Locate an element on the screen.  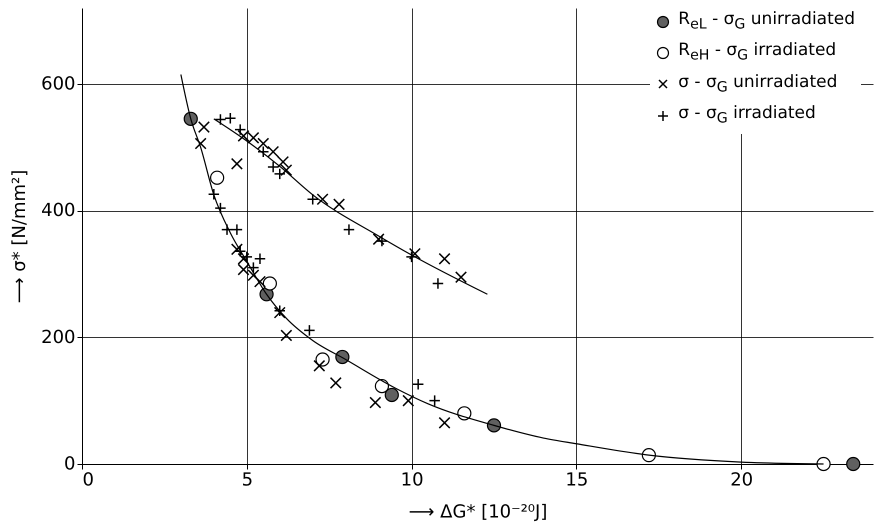
legend-label: R$_{eL}$ - σ$_{G}$ unirradiated is located at coordinates (766, 21).